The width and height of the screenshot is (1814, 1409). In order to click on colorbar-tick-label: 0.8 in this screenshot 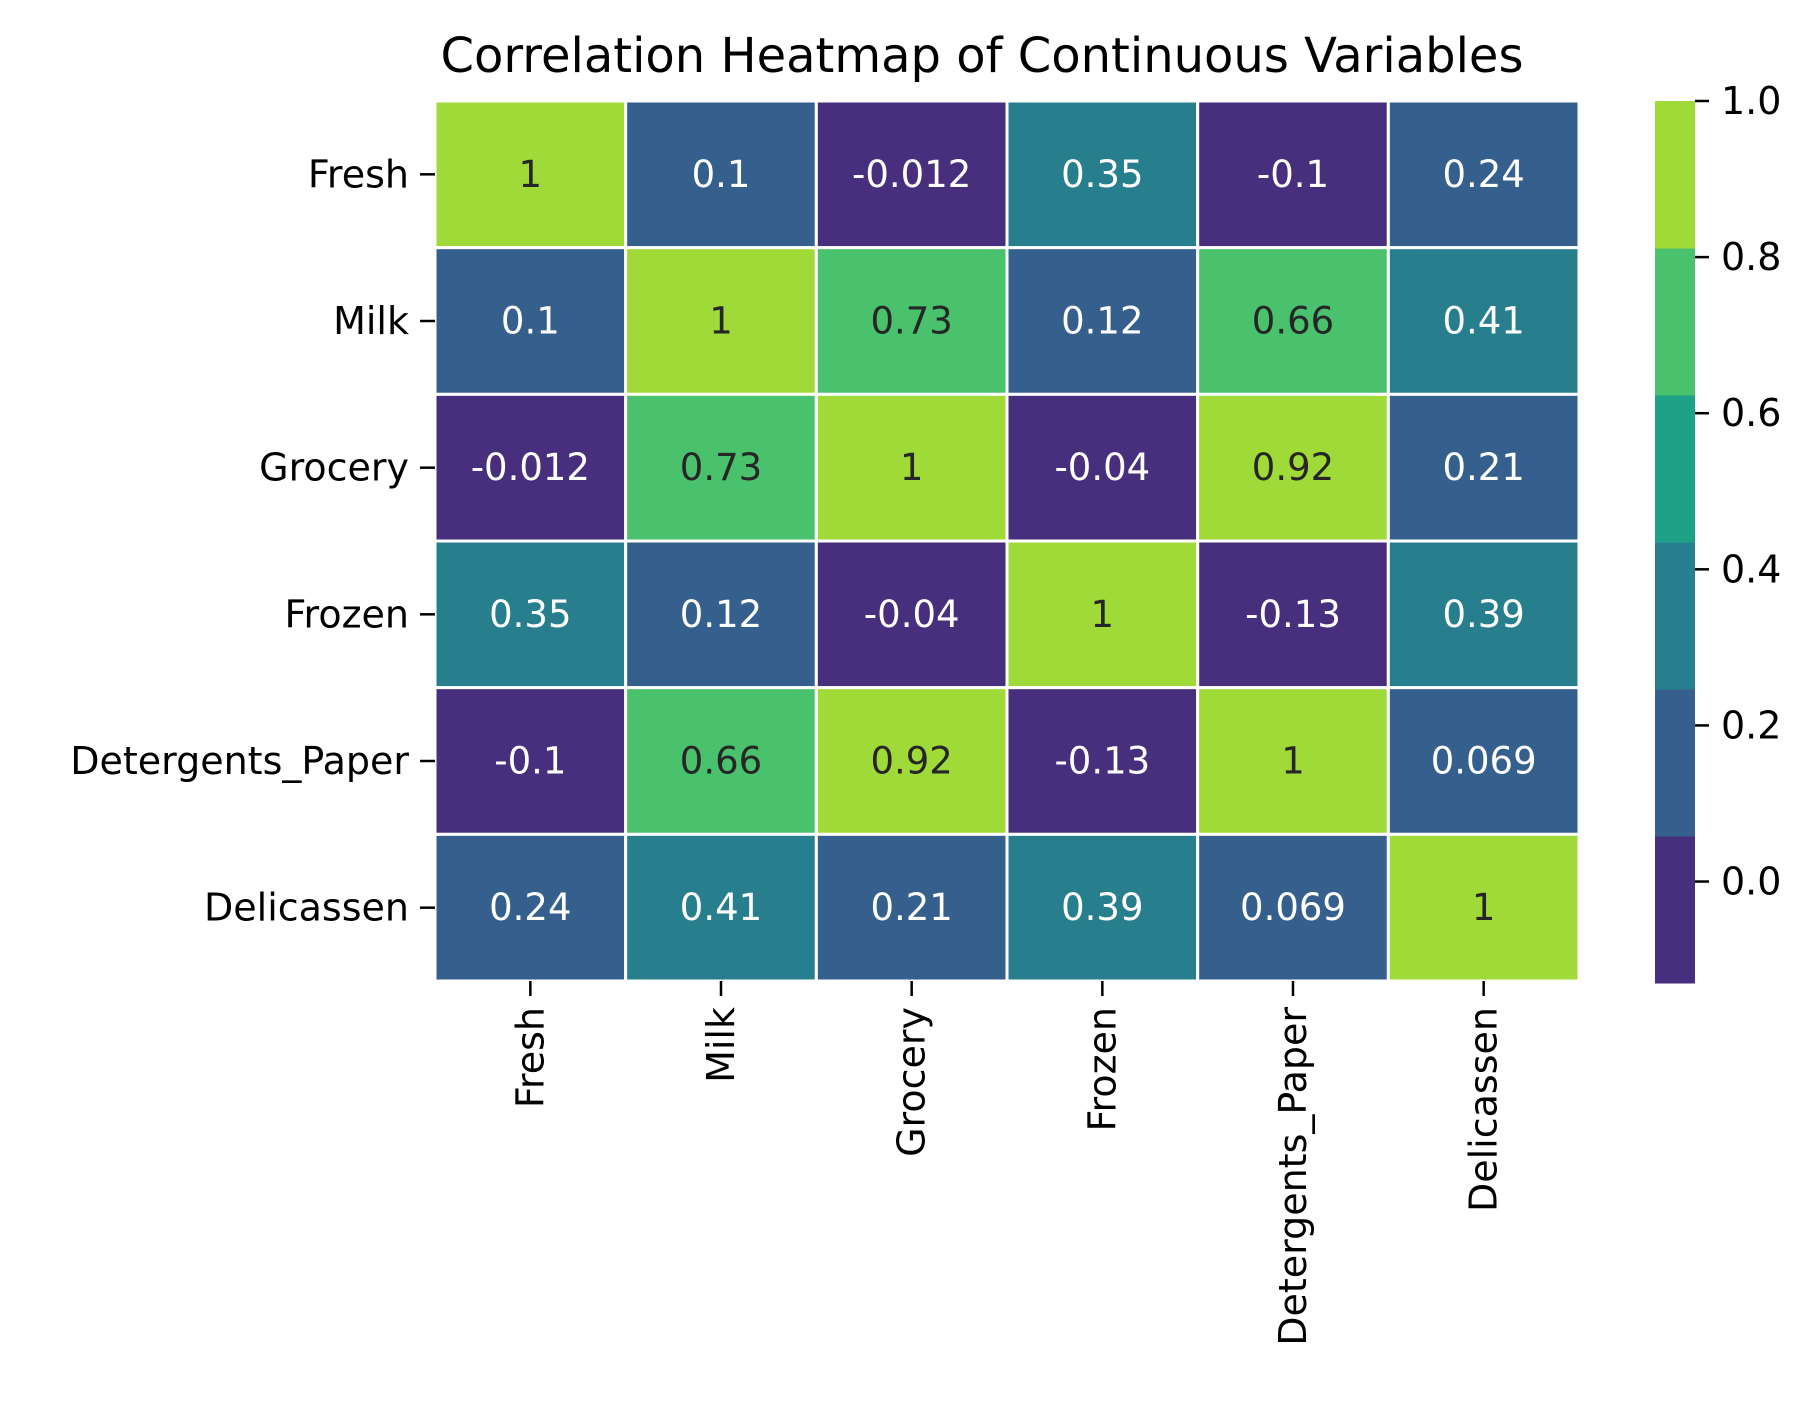, I will do `click(1751, 257)`.